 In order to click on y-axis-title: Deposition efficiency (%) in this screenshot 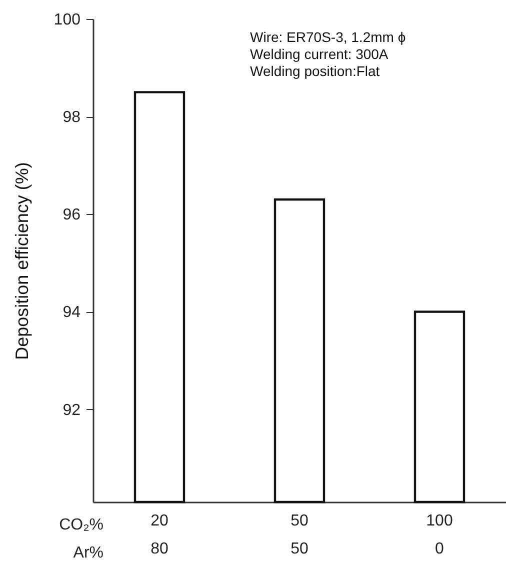, I will do `click(22, 261)`.